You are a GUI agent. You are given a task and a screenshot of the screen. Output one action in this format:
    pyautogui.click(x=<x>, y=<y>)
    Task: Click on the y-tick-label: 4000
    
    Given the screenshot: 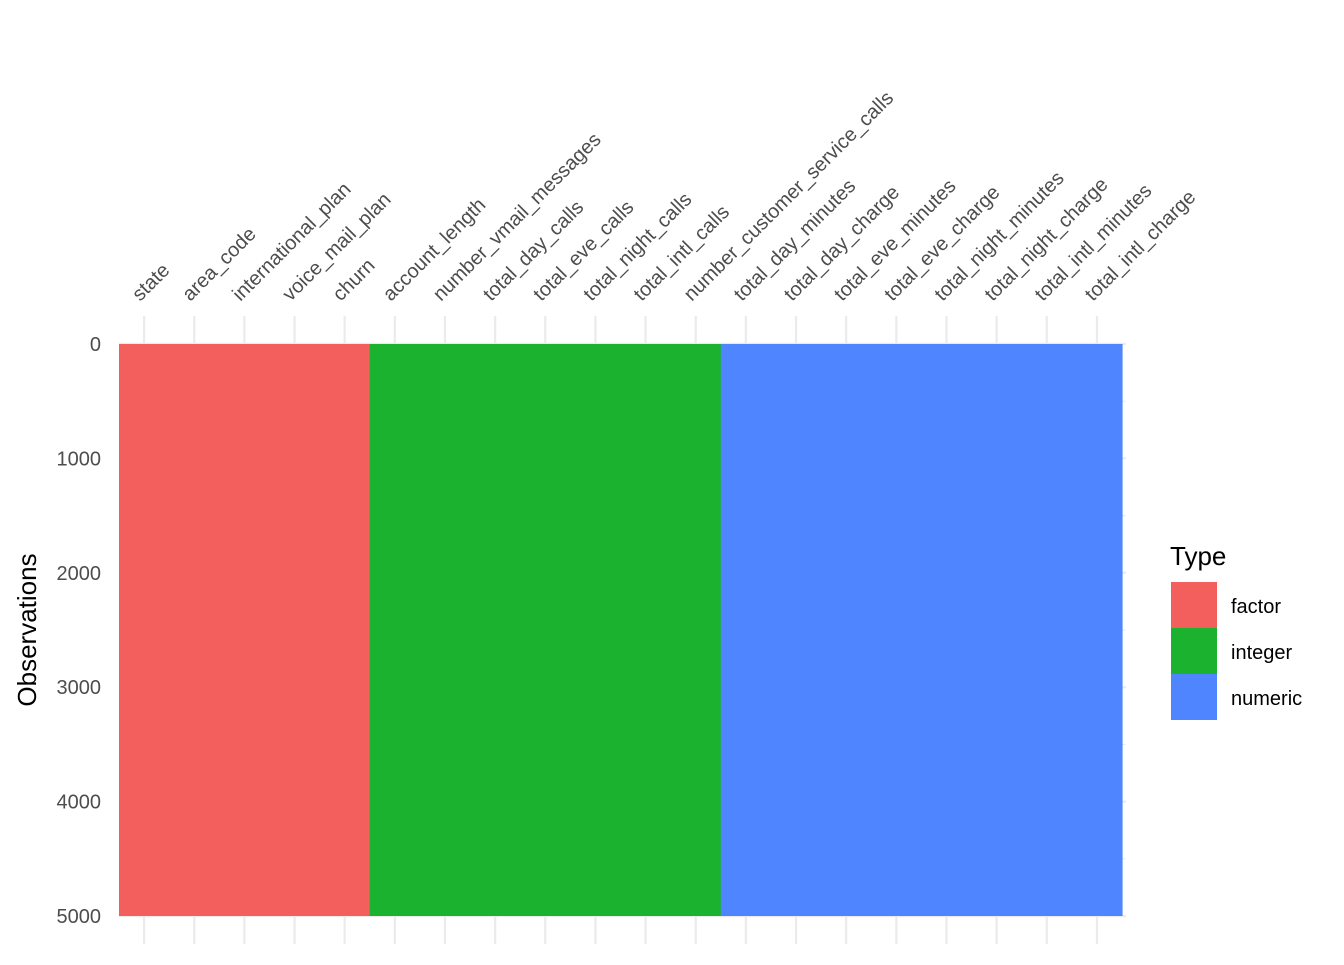 What is the action you would take?
    pyautogui.click(x=79, y=803)
    